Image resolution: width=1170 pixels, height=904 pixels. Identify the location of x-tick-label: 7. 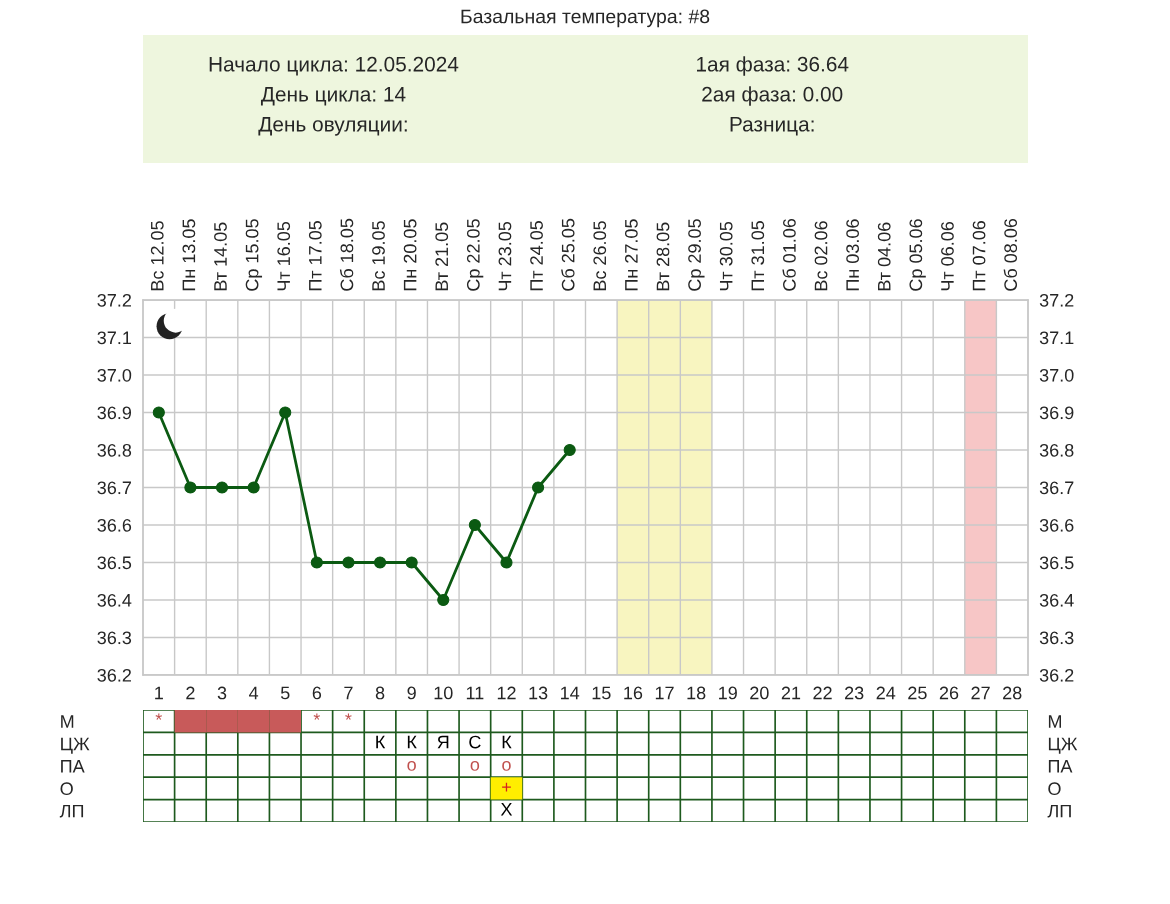
(348, 693).